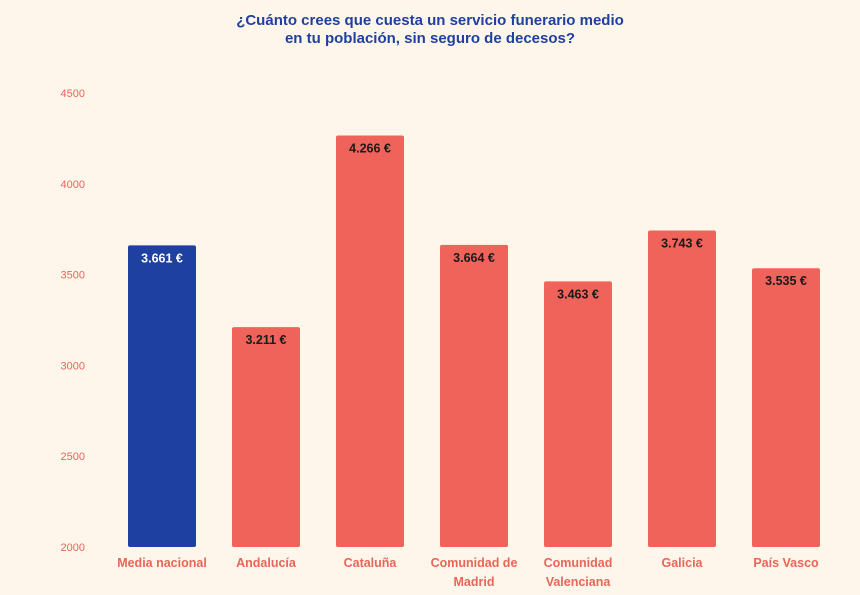  What do you see at coordinates (786, 563) in the screenshot?
I see `category-label-6-0: País Vasco` at bounding box center [786, 563].